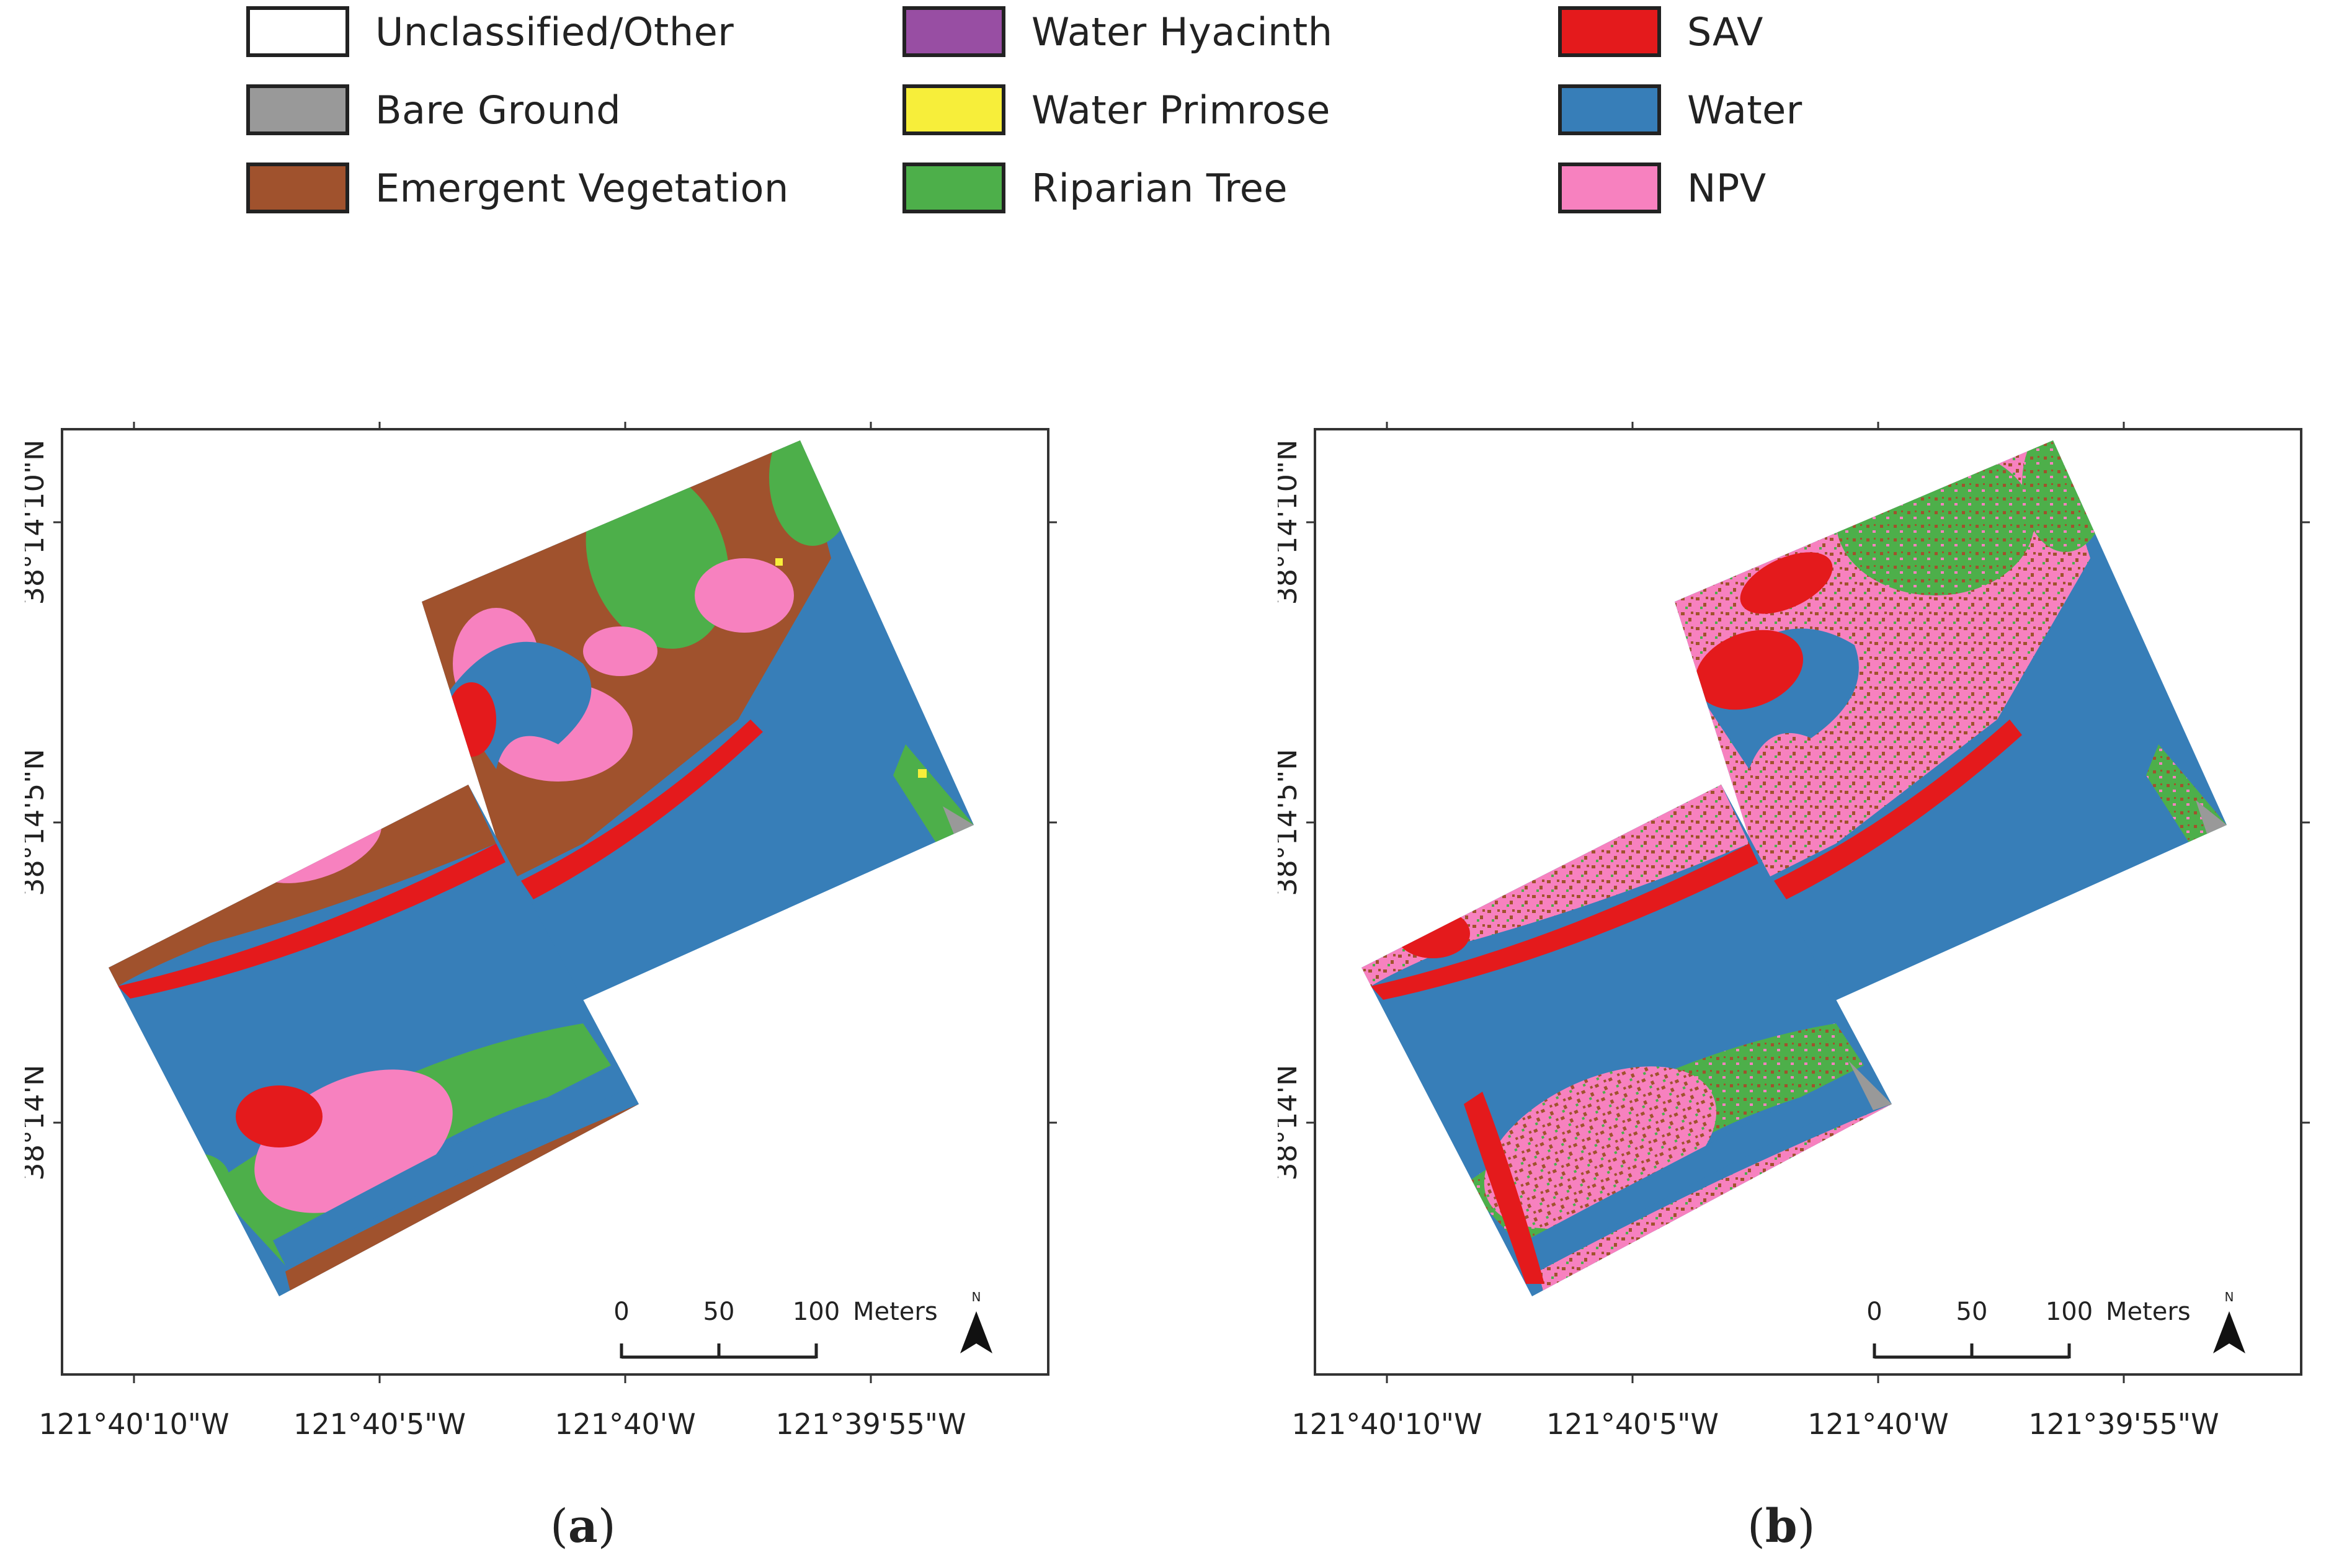 This screenshot has height=1568, width=2339. Describe the element at coordinates (2148, 1312) in the screenshot. I see `map-b-scale-unit: Meters` at that location.